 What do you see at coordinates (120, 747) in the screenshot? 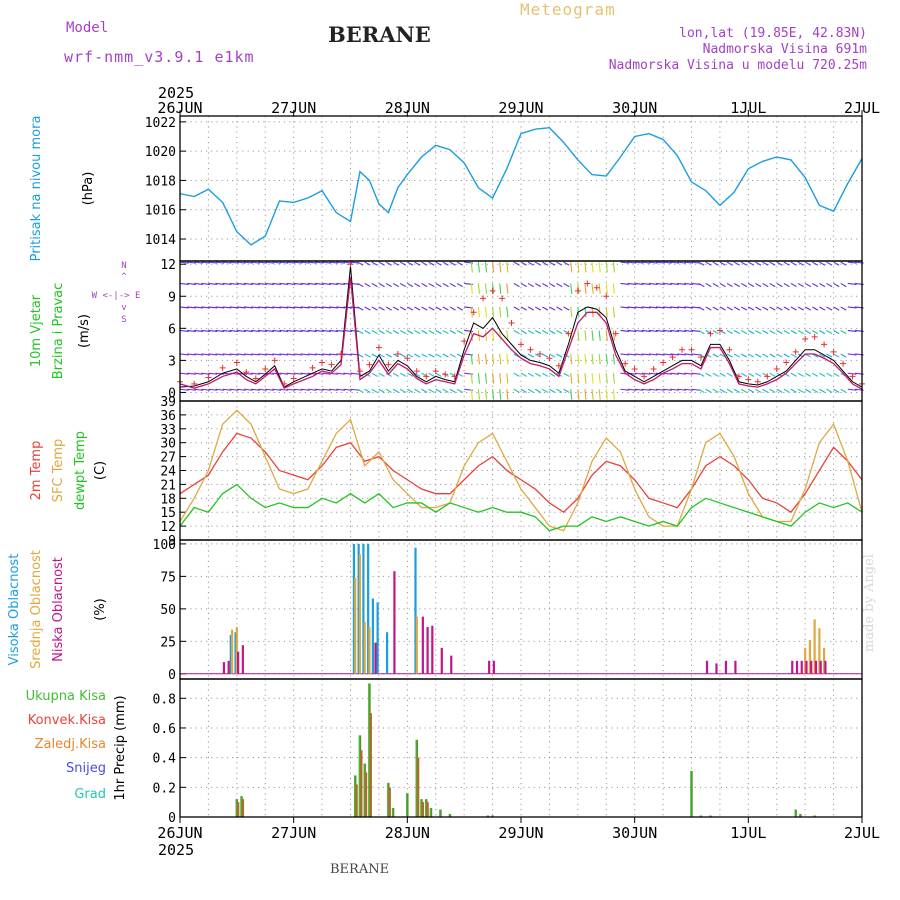
I see `y-axis-label: 1hr Precip (mm)` at bounding box center [120, 747].